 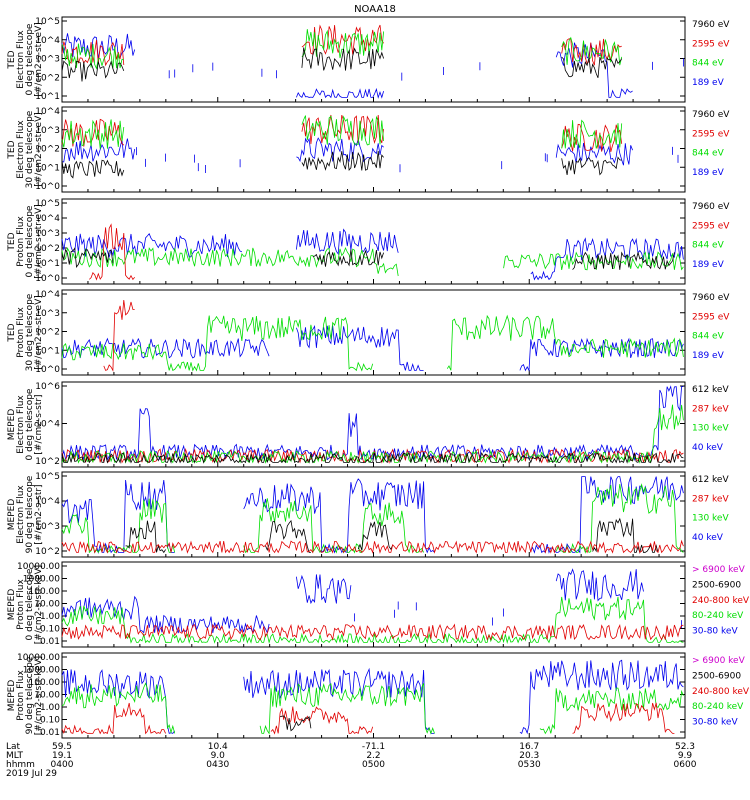 What do you see at coordinates (38, 658) in the screenshot?
I see `y-tick-label: 10000.00` at bounding box center [38, 658].